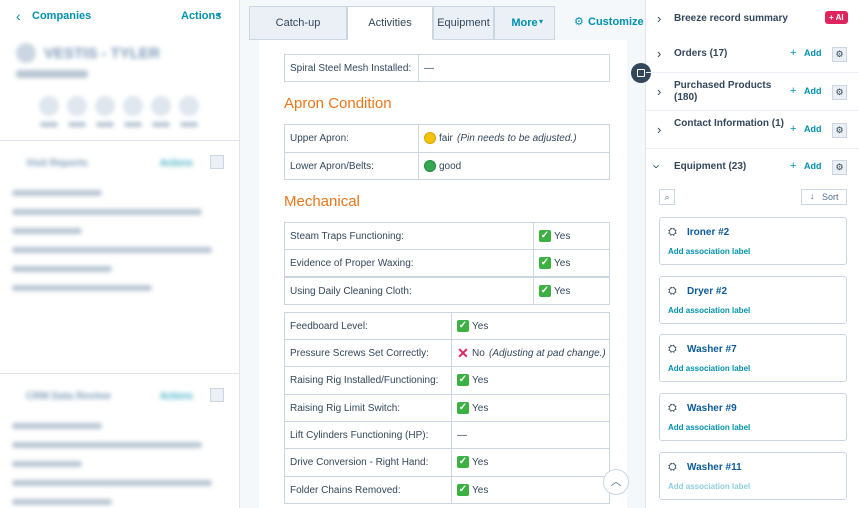 The height and width of the screenshot is (508, 859). Describe the element at coordinates (298, 23) in the screenshot. I see `tab: Catch-up` at that location.